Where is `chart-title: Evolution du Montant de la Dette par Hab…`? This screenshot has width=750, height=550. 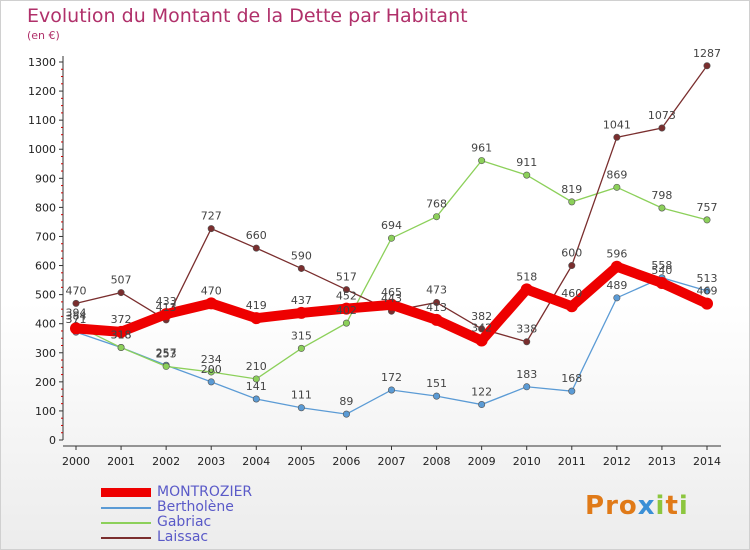 chart-title: Evolution du Montant de la Dette par Hab… is located at coordinates (247, 16).